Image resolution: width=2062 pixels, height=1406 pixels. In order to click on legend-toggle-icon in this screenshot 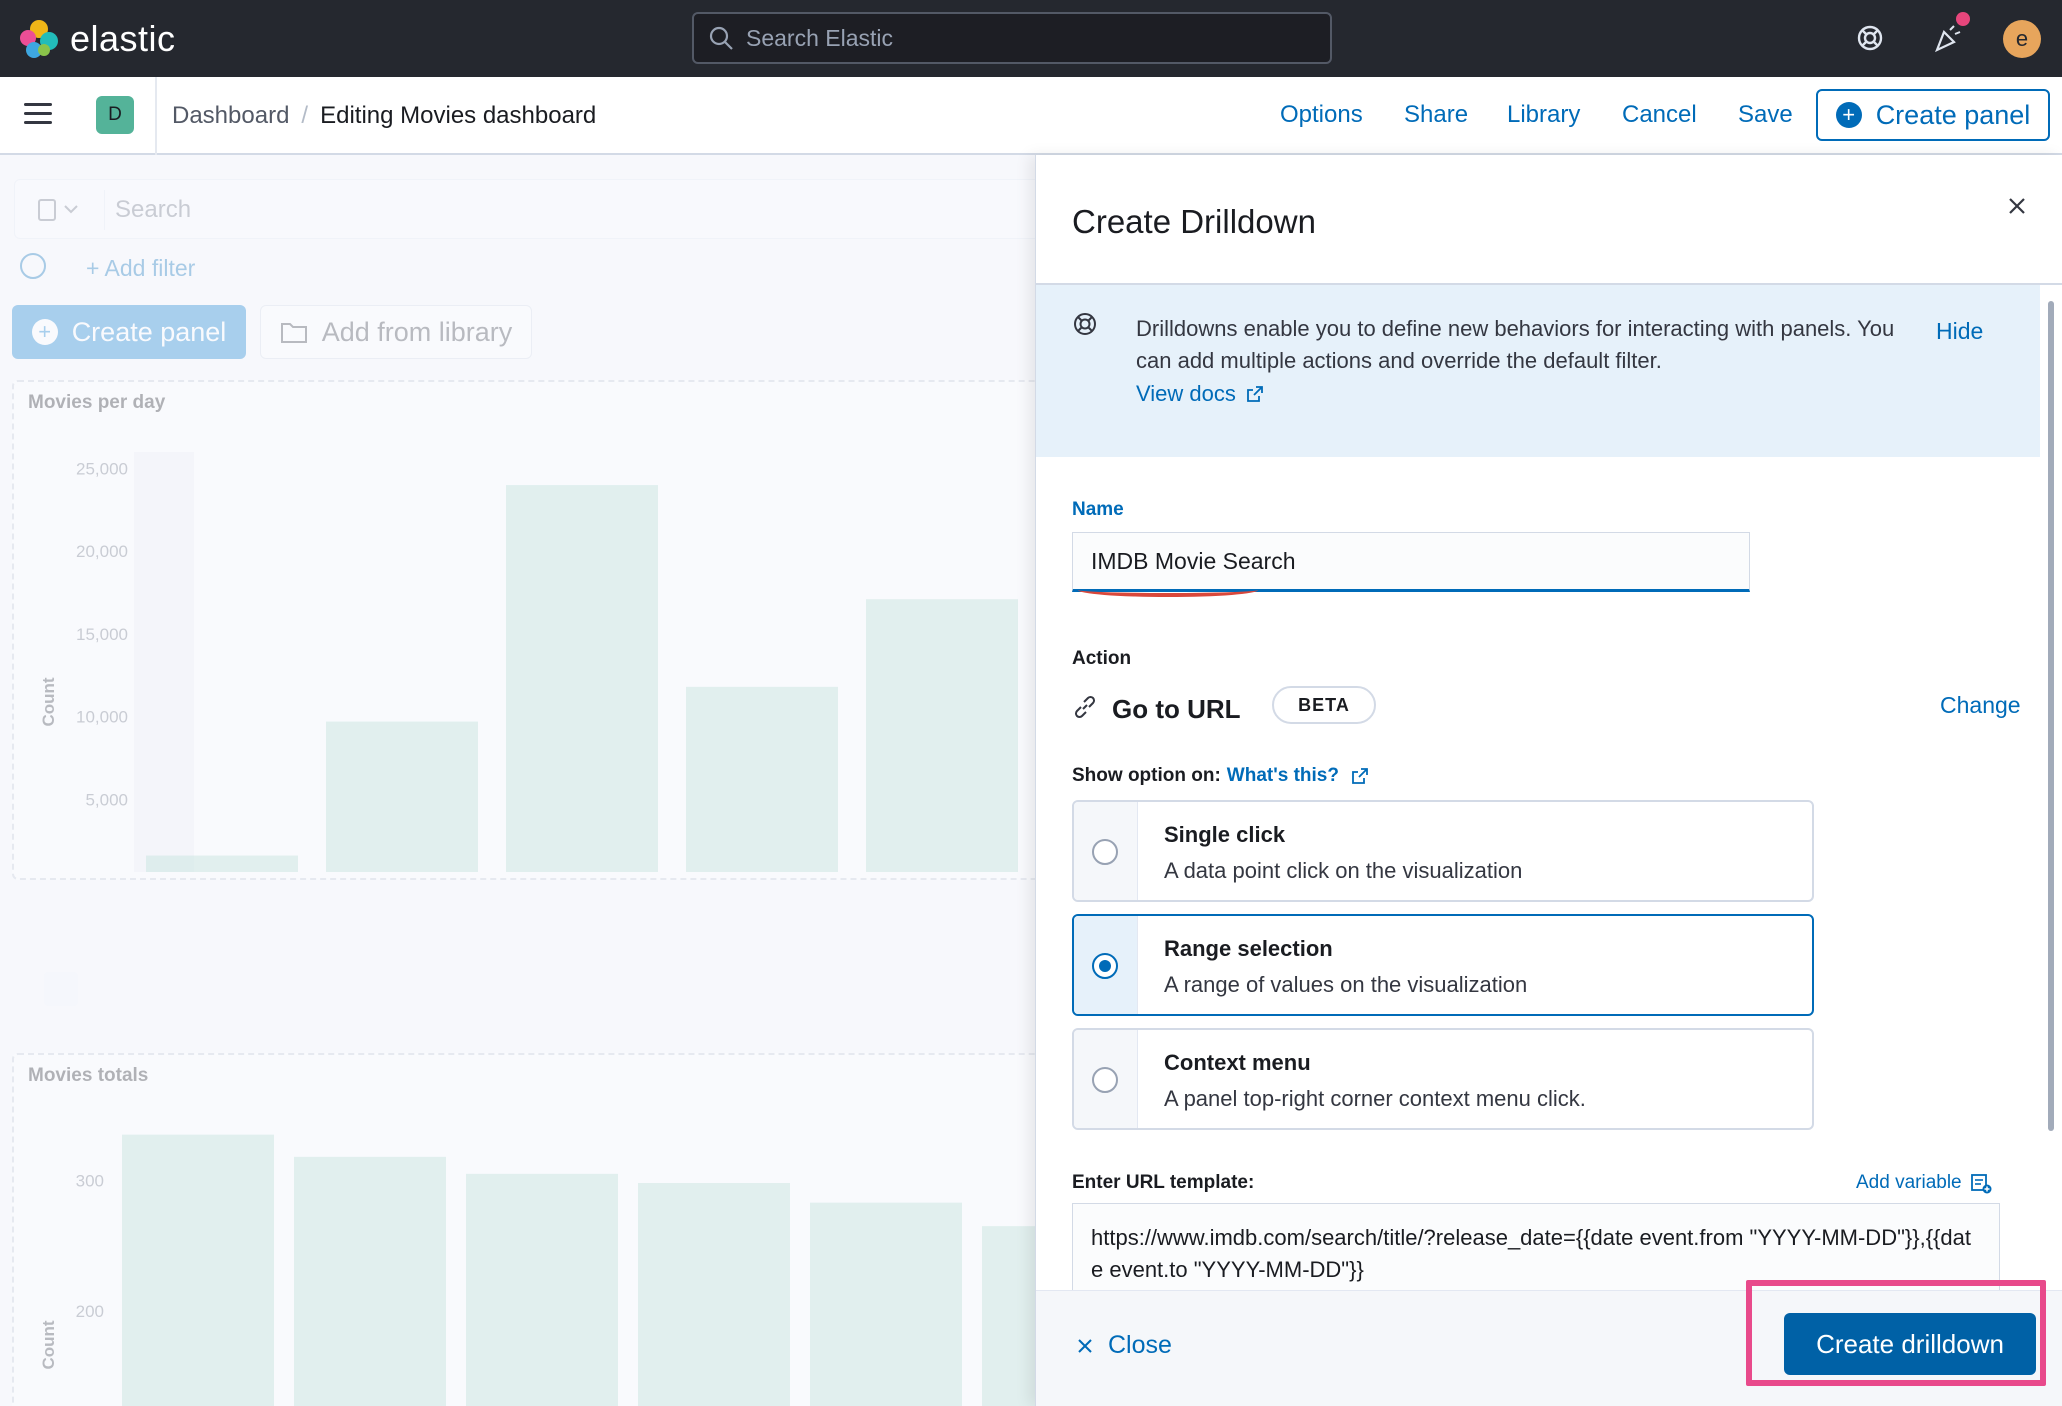, I will do `click(61, 989)`.